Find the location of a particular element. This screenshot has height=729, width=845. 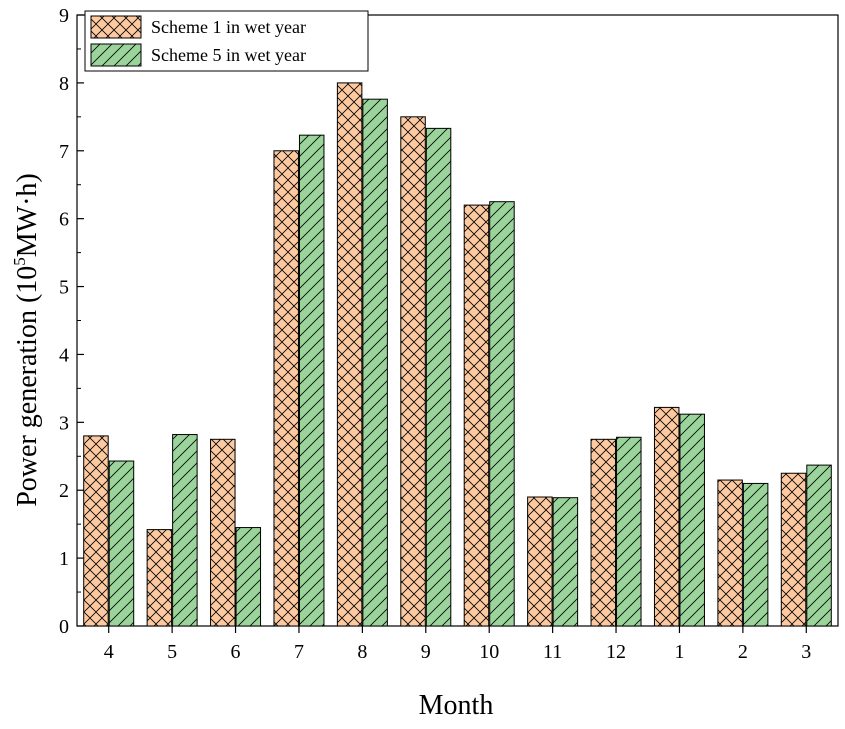

y-tick-label: 8 is located at coordinates (64, 84).